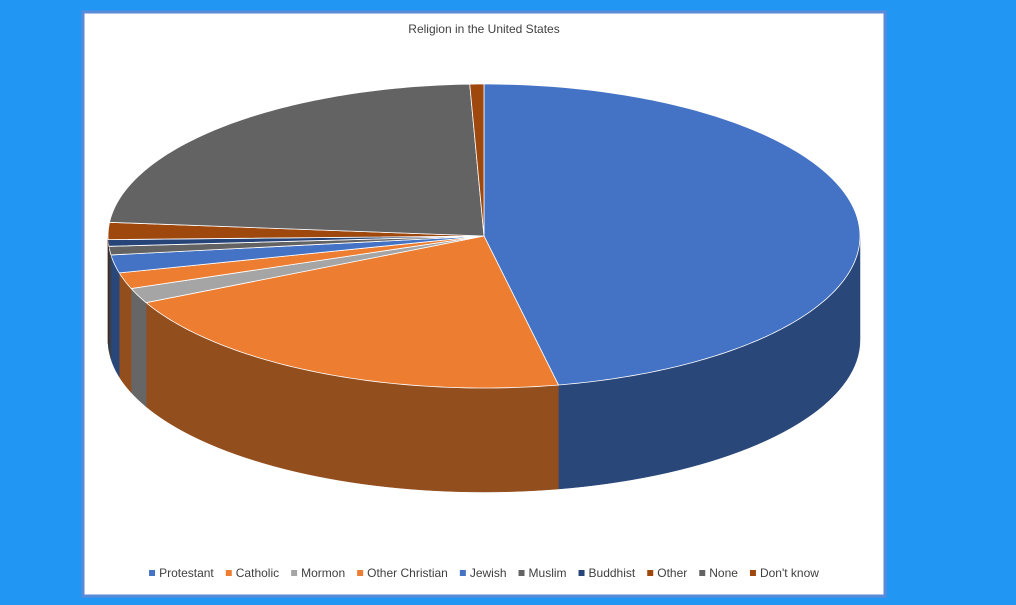  Describe the element at coordinates (548, 573) in the screenshot. I see `legend-label: Muslim` at that location.